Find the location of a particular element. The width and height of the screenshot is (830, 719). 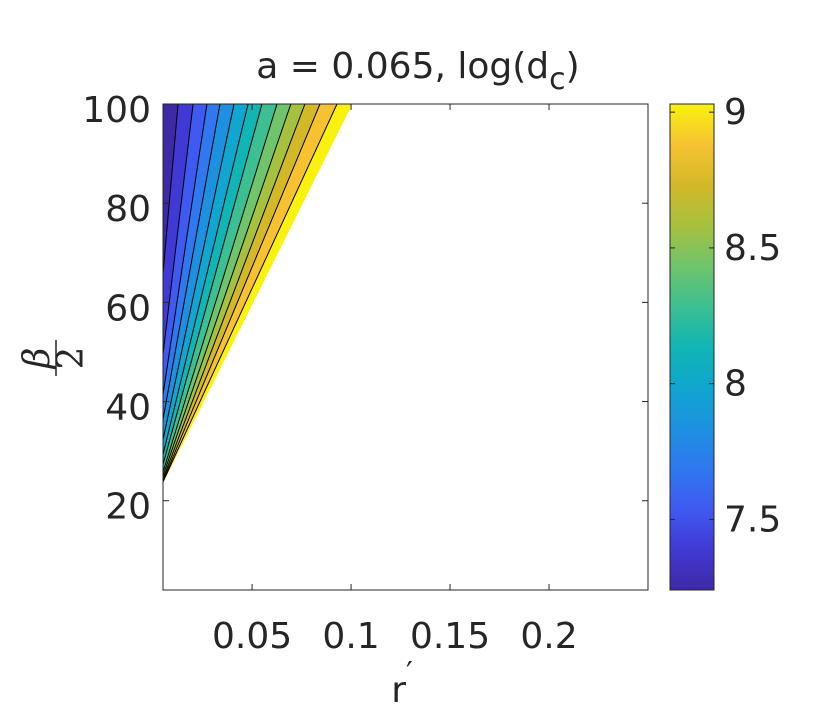

x-axis-label: r′ is located at coordinates (402, 684).